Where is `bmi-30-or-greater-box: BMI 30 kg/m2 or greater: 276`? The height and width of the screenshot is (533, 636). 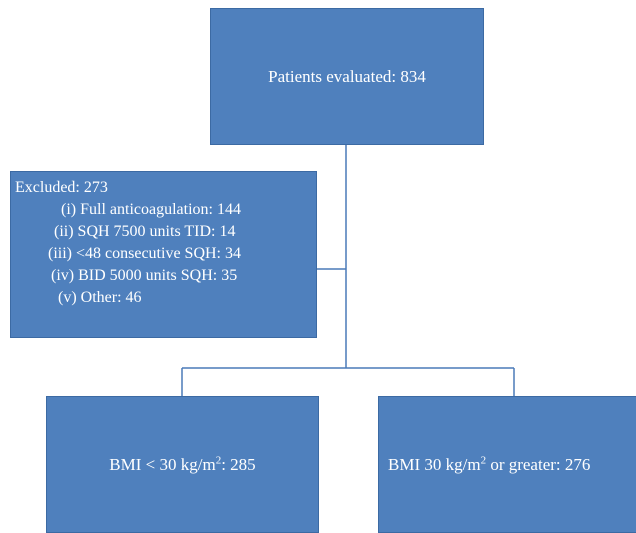 bmi-30-or-greater-box: BMI 30 kg/m2 or greater: 276 is located at coordinates (507, 464).